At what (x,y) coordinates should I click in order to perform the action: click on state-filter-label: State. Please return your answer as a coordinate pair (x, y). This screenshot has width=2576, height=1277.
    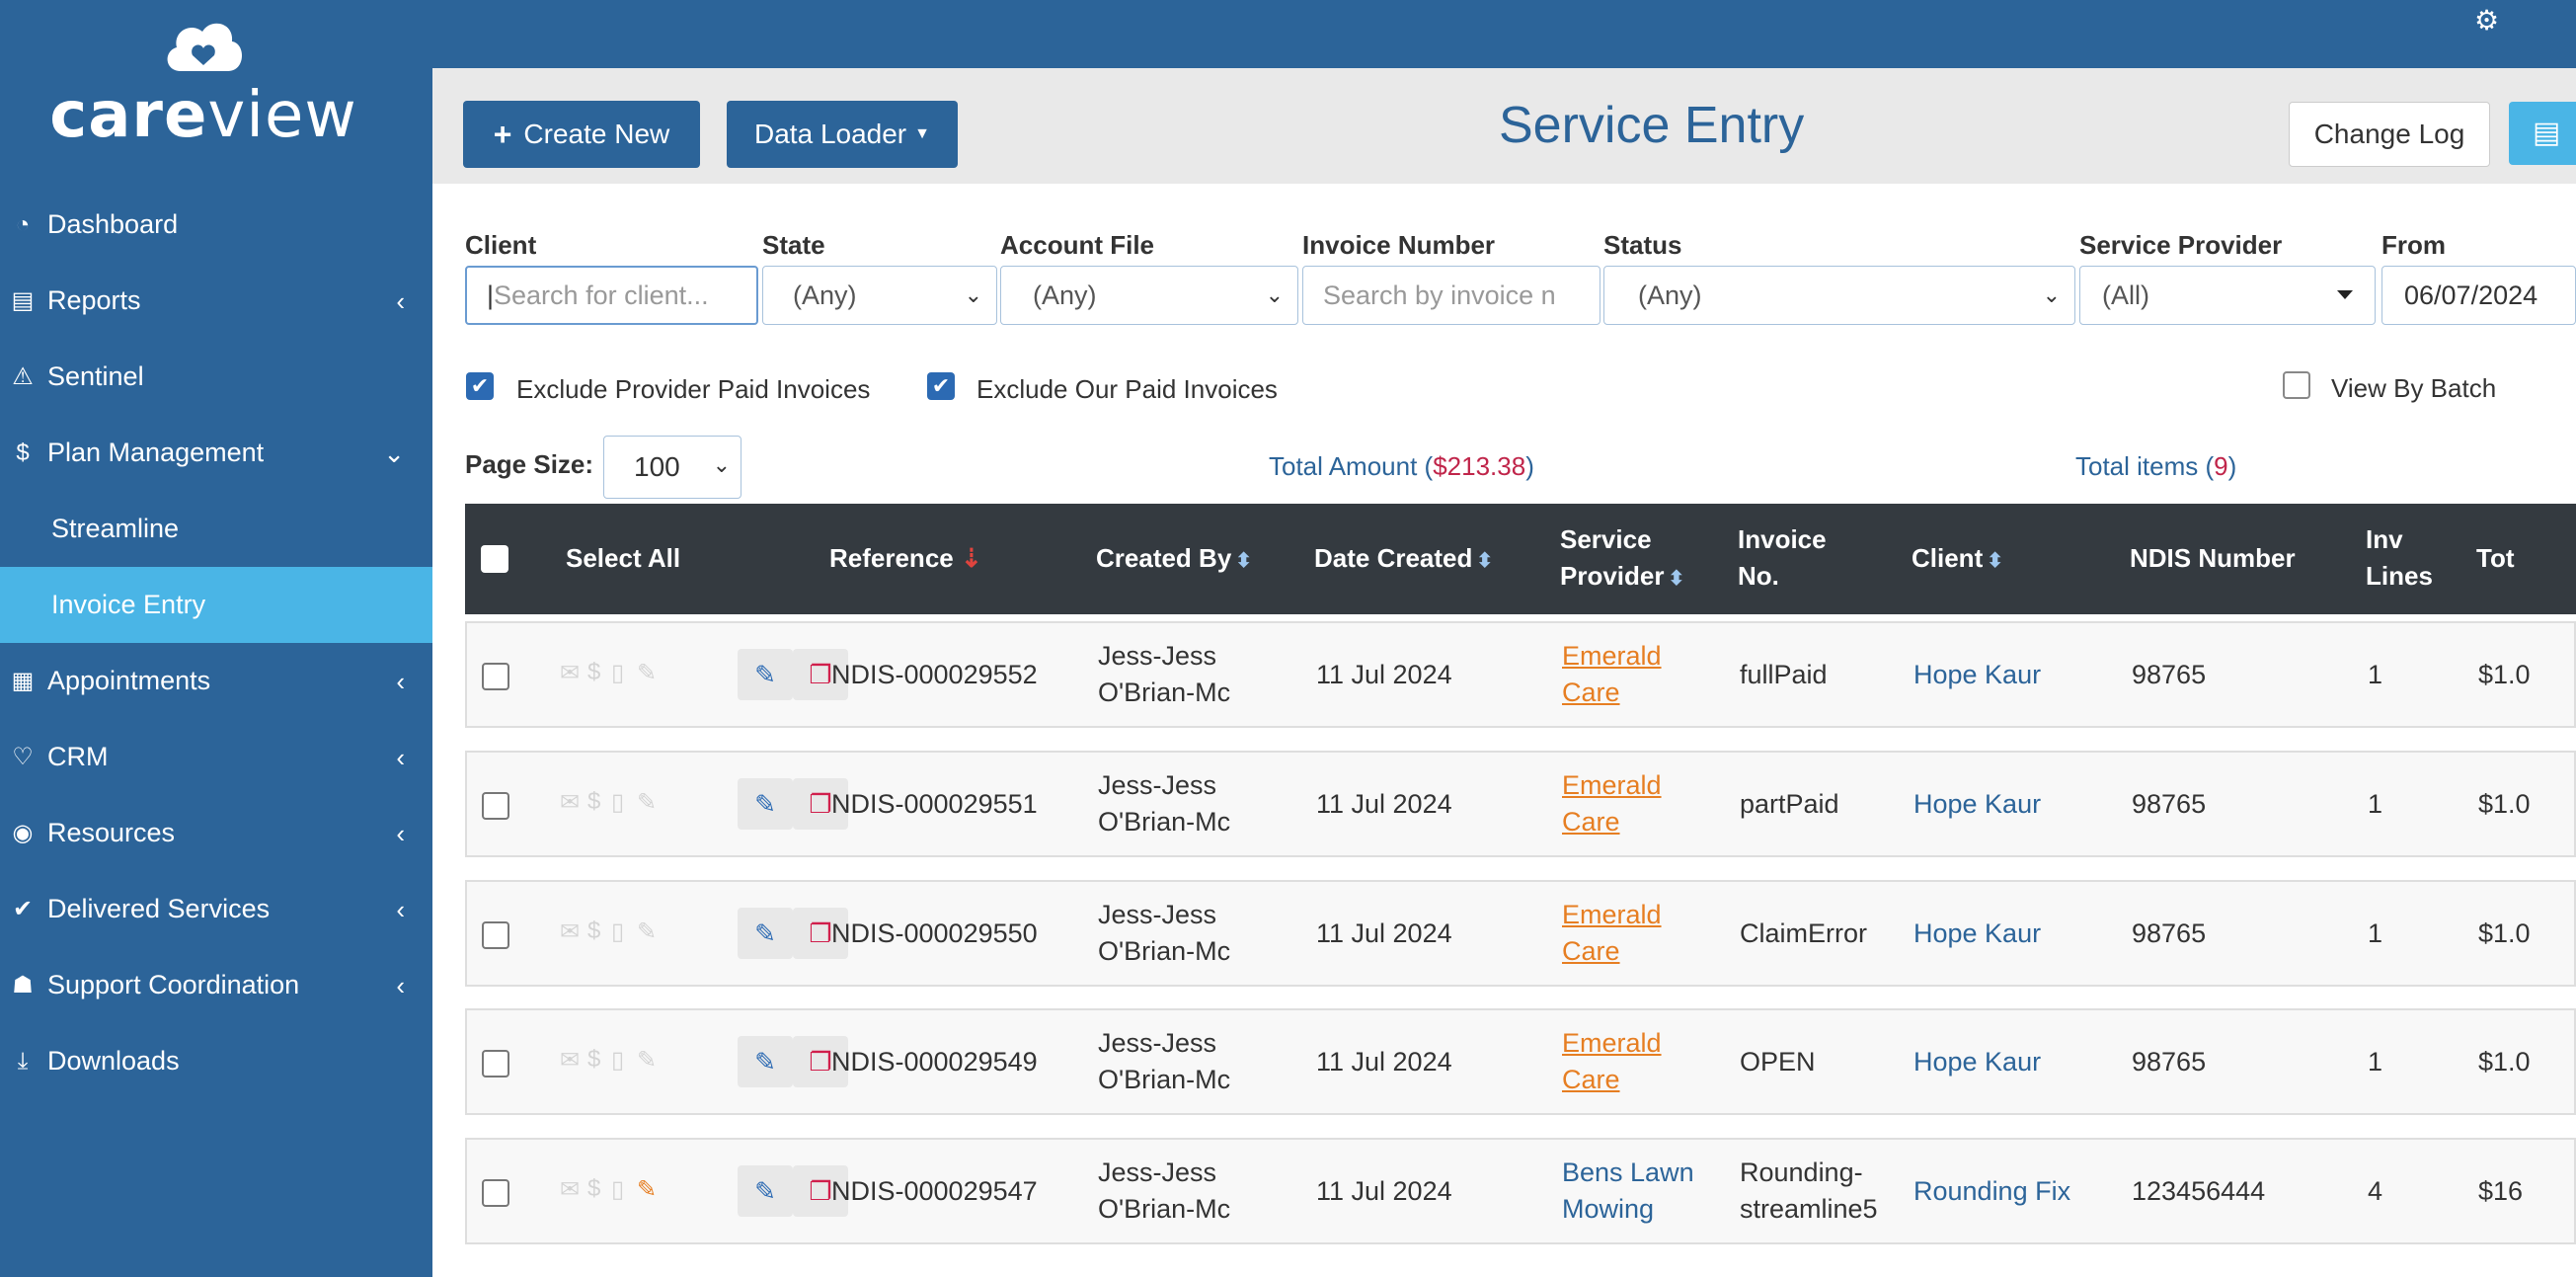
    Looking at the image, I should click on (793, 245).